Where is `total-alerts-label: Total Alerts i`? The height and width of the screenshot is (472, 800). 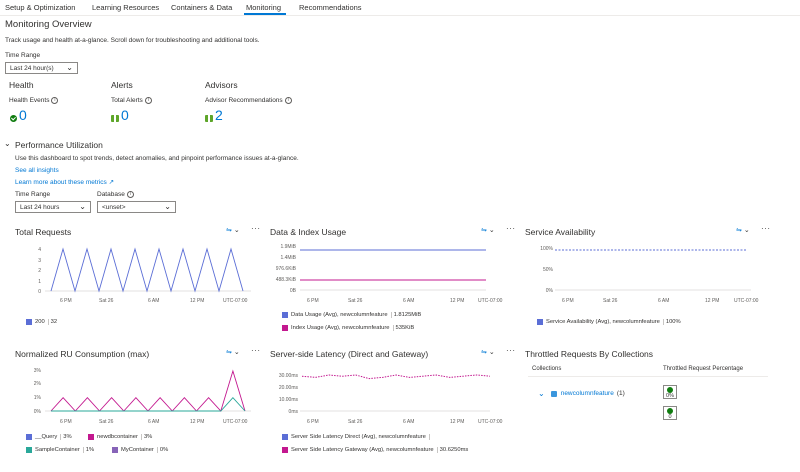 total-alerts-label: Total Alerts i is located at coordinates (131, 100).